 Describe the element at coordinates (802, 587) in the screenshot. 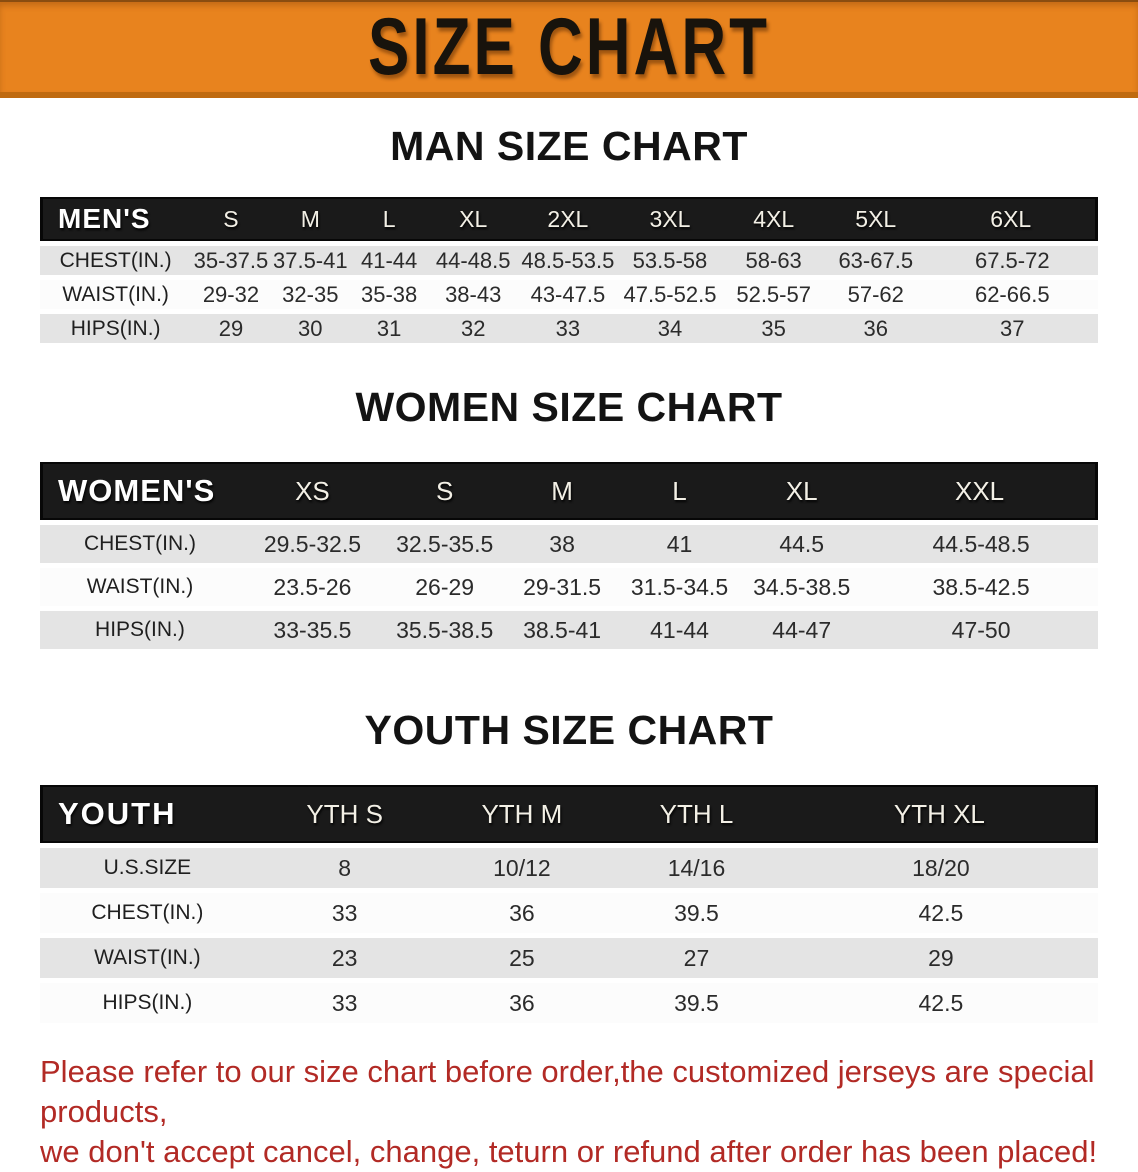

I see `size-cell: 34.5-38.5` at that location.